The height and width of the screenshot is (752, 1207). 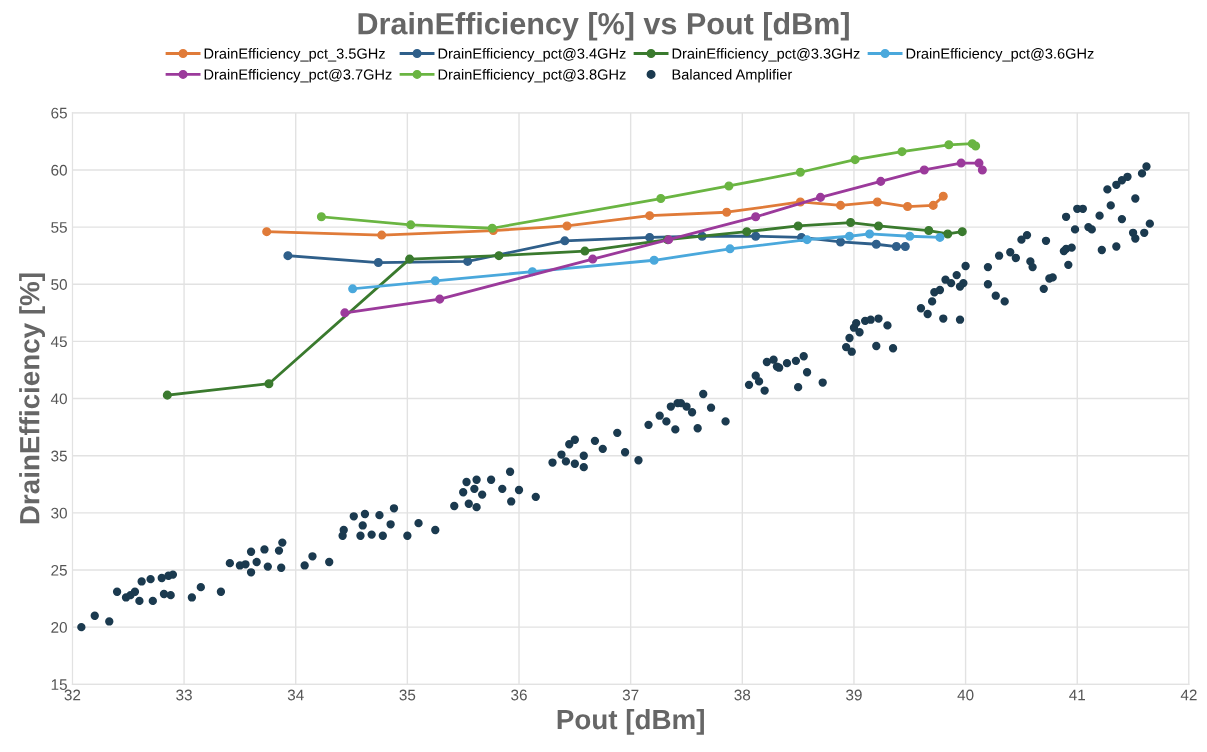 What do you see at coordinates (766, 55) in the screenshot?
I see `legend-label: DrainEfficiency_pct@3.3GHz` at bounding box center [766, 55].